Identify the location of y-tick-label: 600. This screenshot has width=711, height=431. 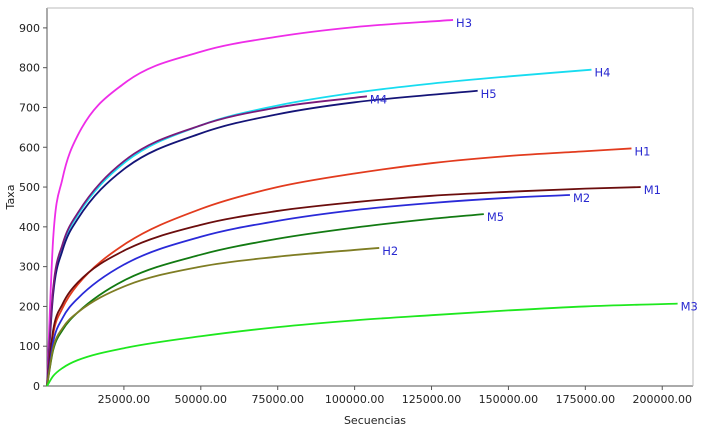
(29, 147).